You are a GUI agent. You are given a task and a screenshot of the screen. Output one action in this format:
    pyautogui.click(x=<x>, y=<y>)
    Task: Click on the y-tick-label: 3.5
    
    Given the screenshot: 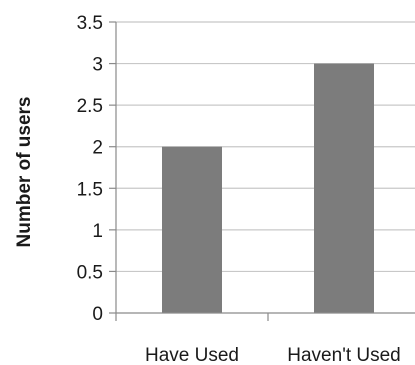 What is the action you would take?
    pyautogui.click(x=90, y=23)
    